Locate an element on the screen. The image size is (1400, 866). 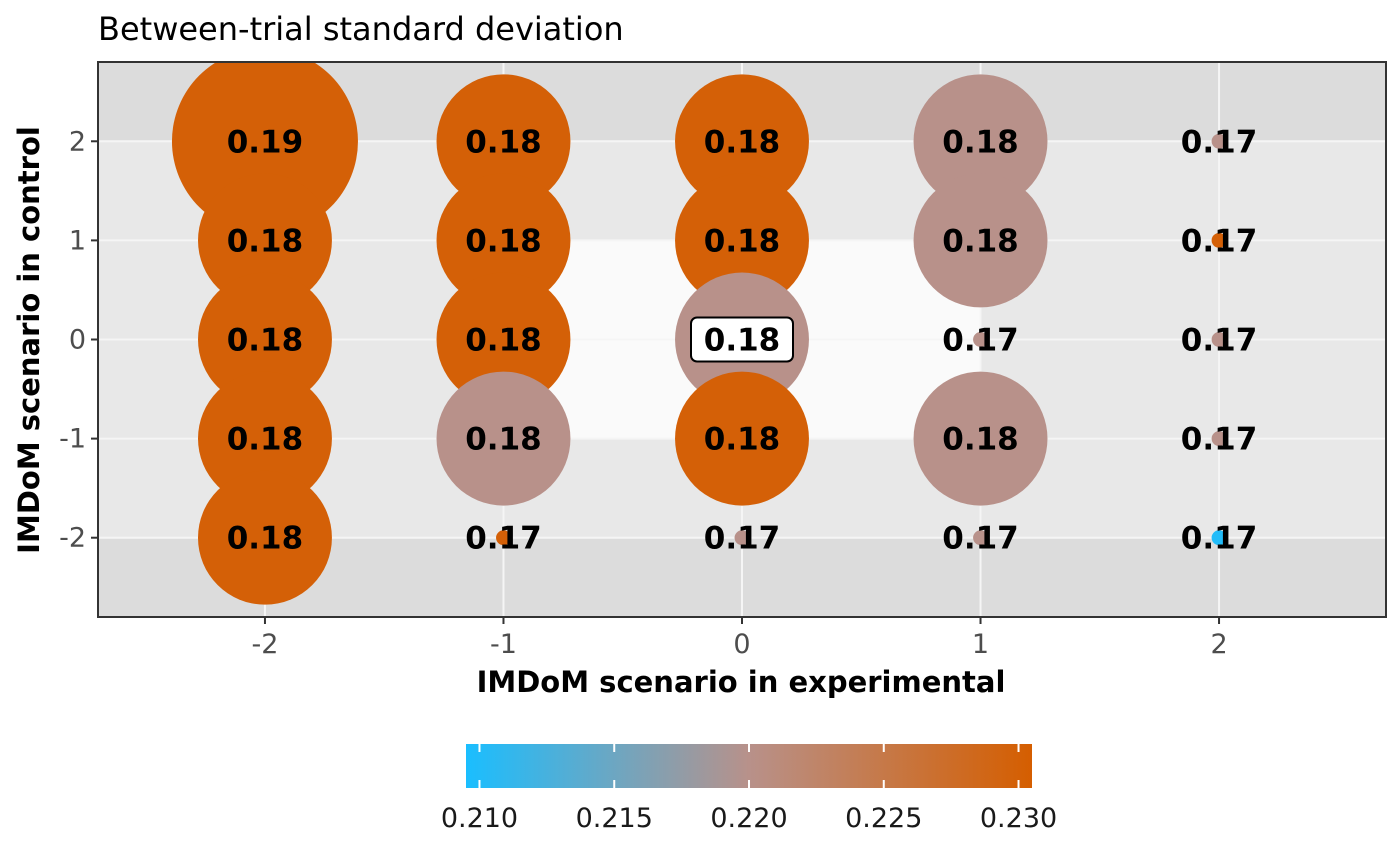
reference-label-box is located at coordinates (742, 339).